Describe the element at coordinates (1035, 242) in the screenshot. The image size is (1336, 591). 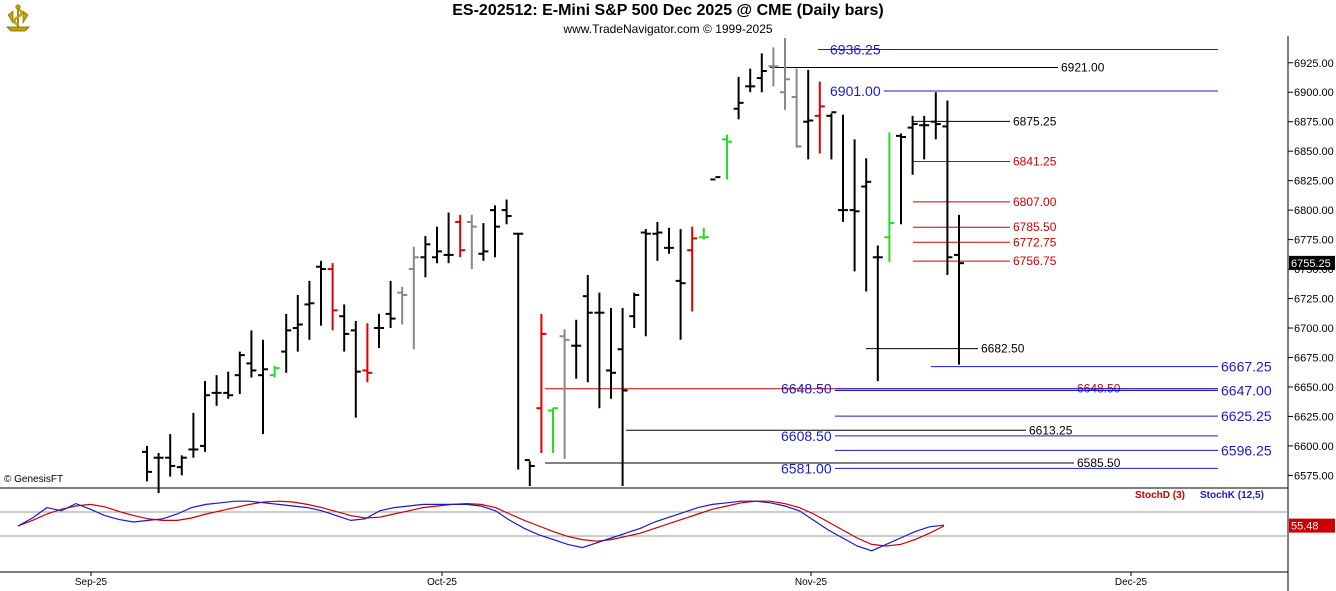
I see `level-label: 6772.75` at that location.